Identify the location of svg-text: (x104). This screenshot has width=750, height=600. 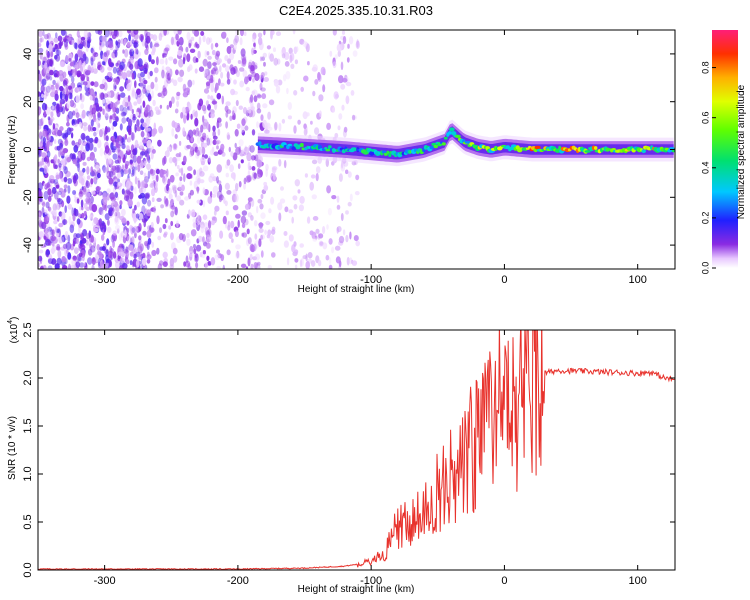
(13, 330).